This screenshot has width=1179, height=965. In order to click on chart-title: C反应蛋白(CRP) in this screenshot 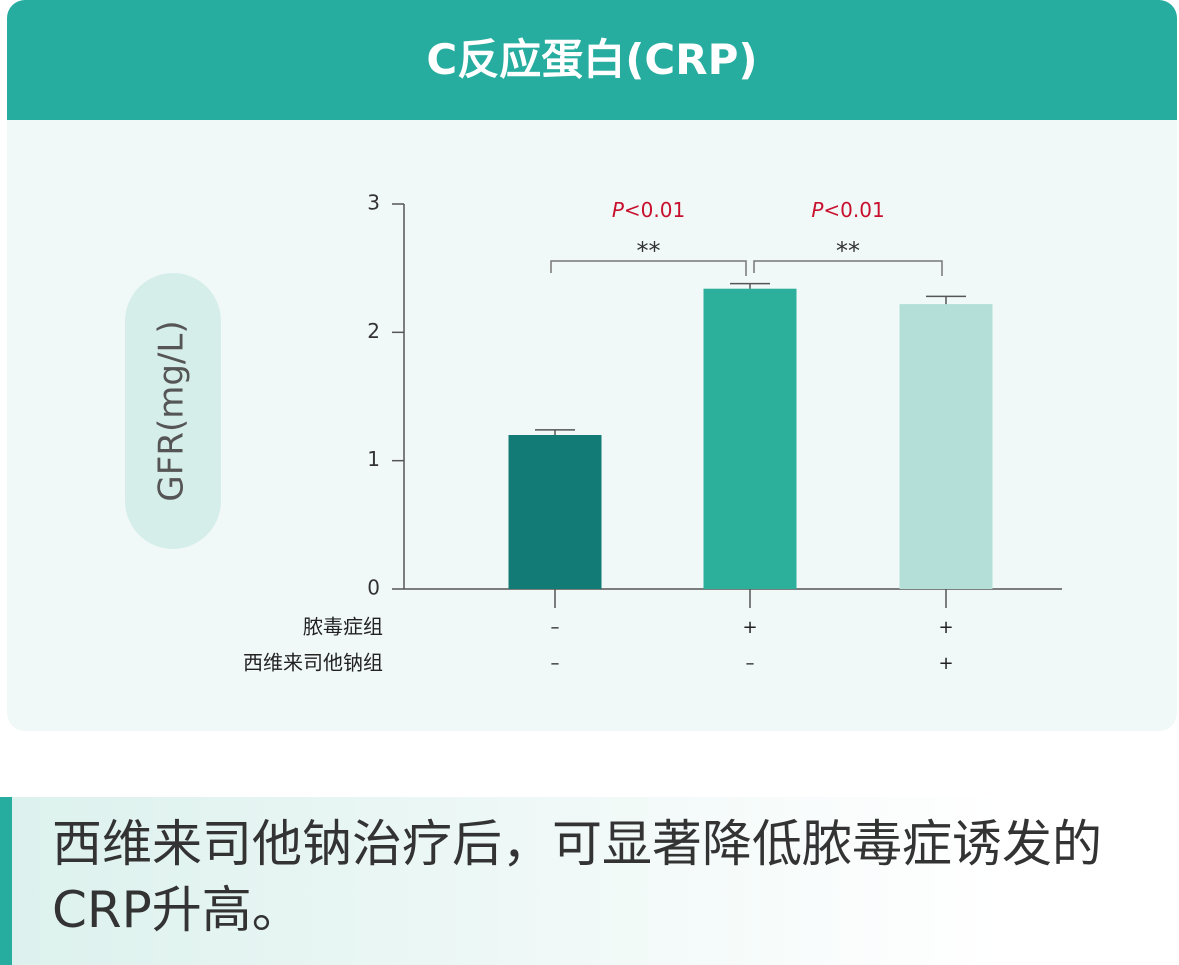, I will do `click(592, 60)`.